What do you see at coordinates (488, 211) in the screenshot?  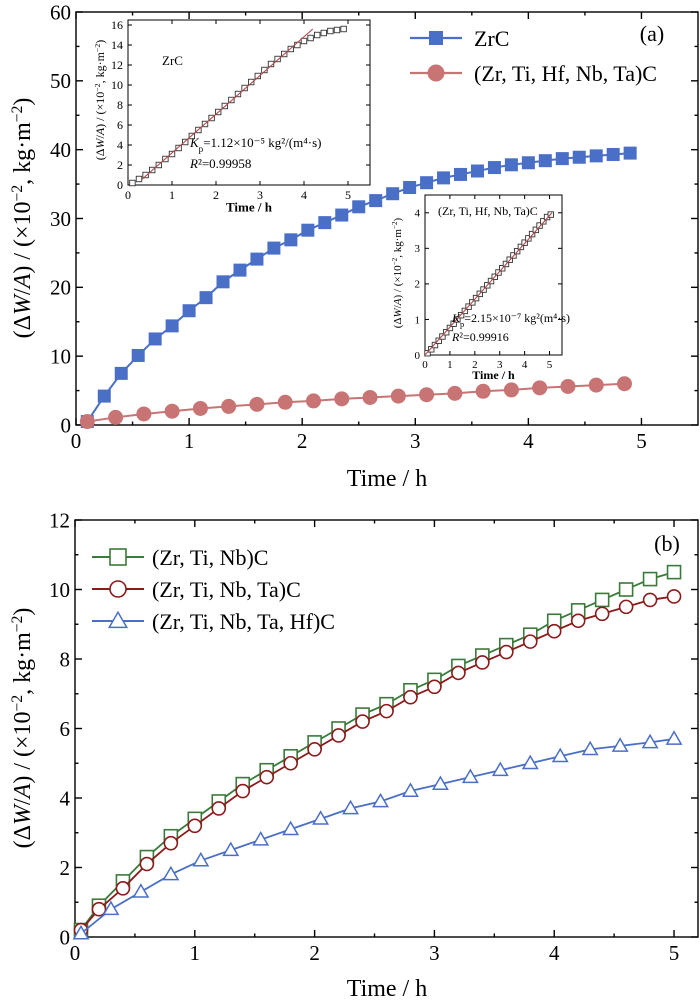 I see `inset-title: (Zr, Ti, Hf, Nb, Ta)C` at bounding box center [488, 211].